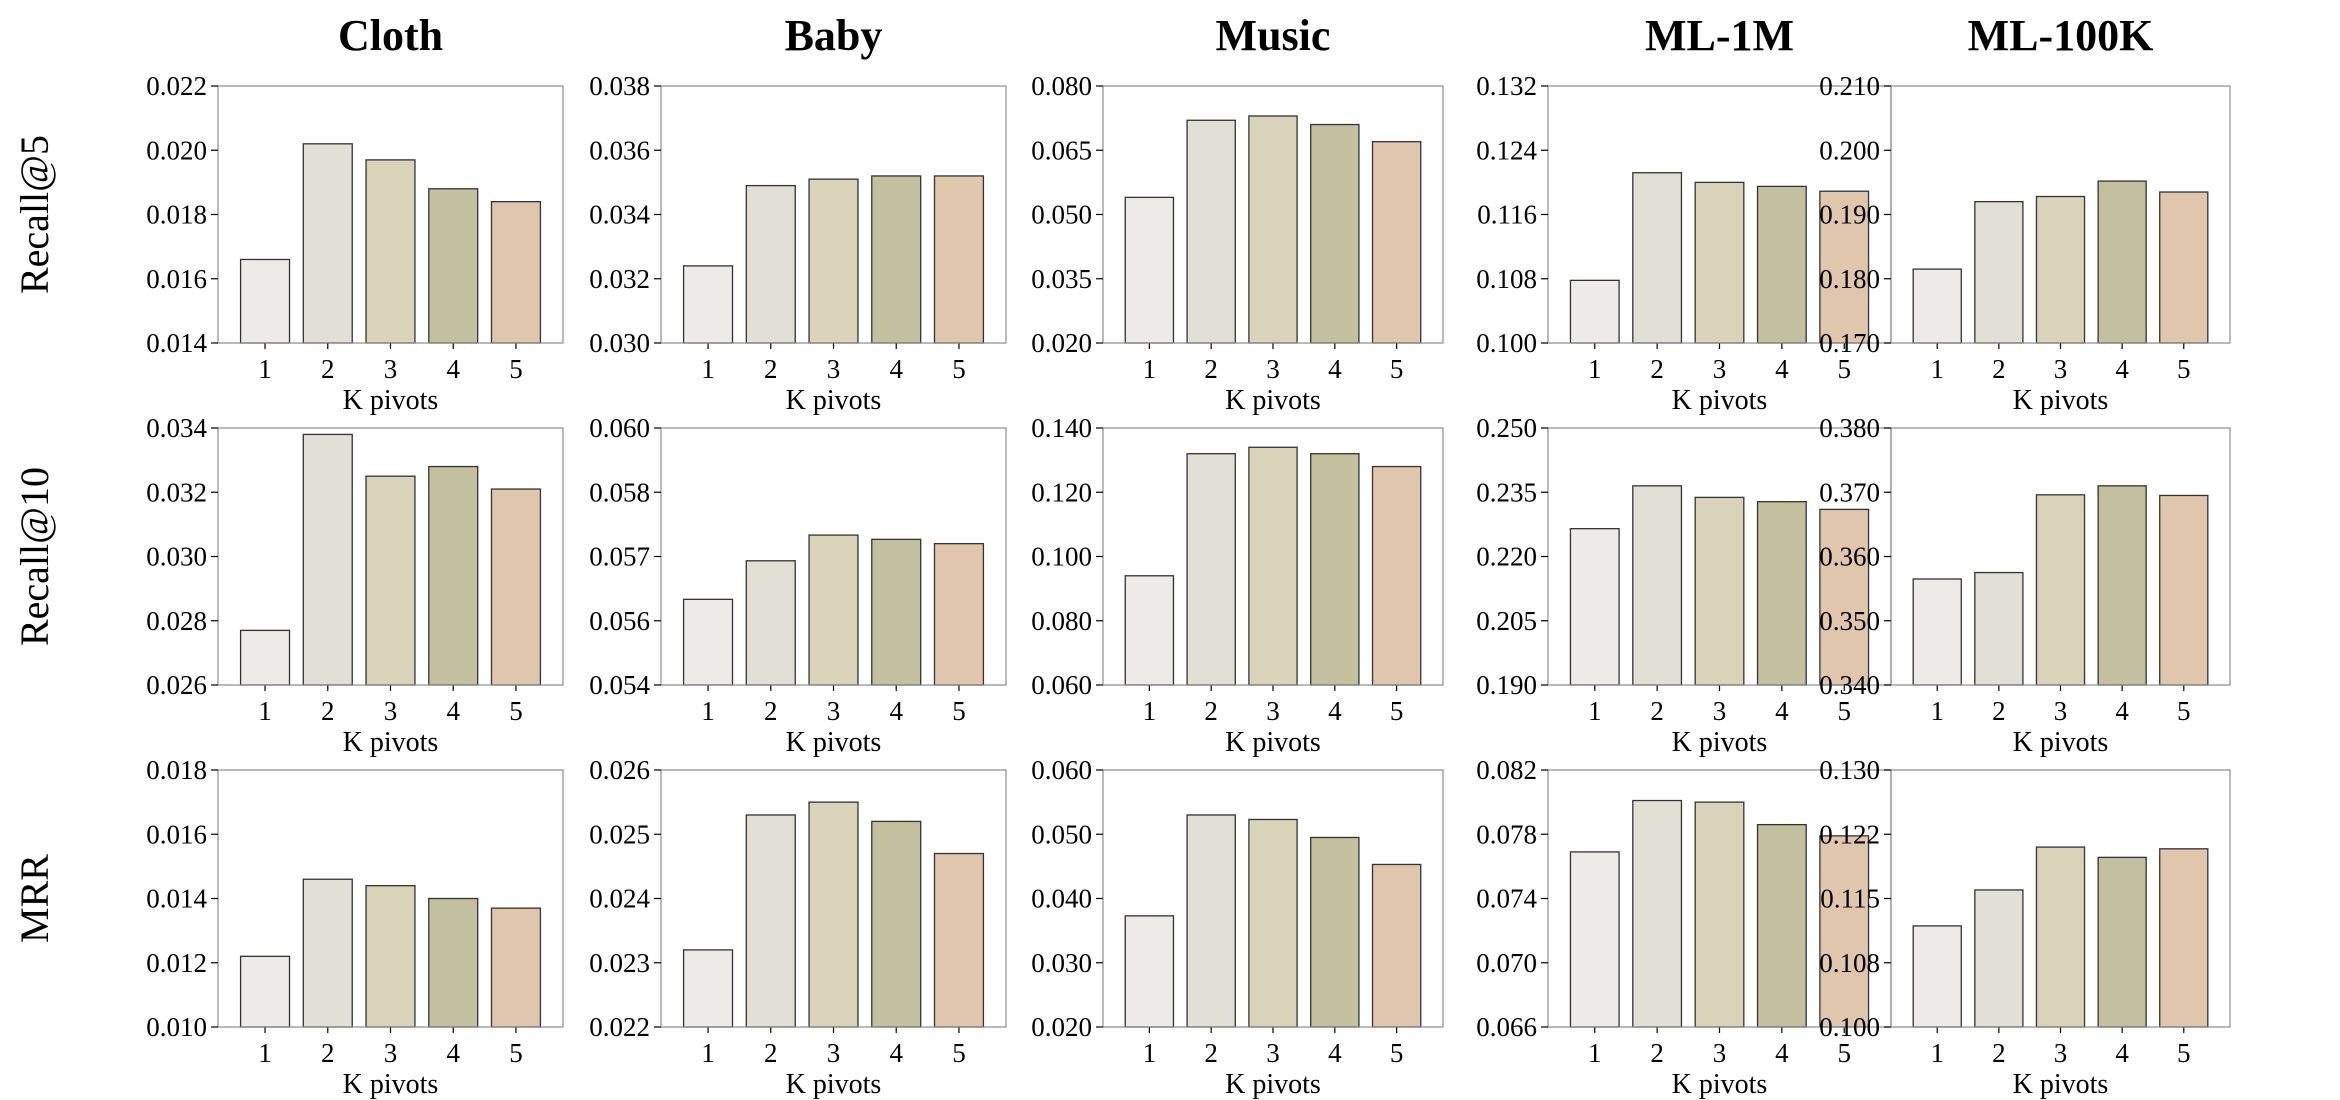 Image resolution: width=2340 pixels, height=1100 pixels. I want to click on y-tick-label: 0.200, so click(1849, 150).